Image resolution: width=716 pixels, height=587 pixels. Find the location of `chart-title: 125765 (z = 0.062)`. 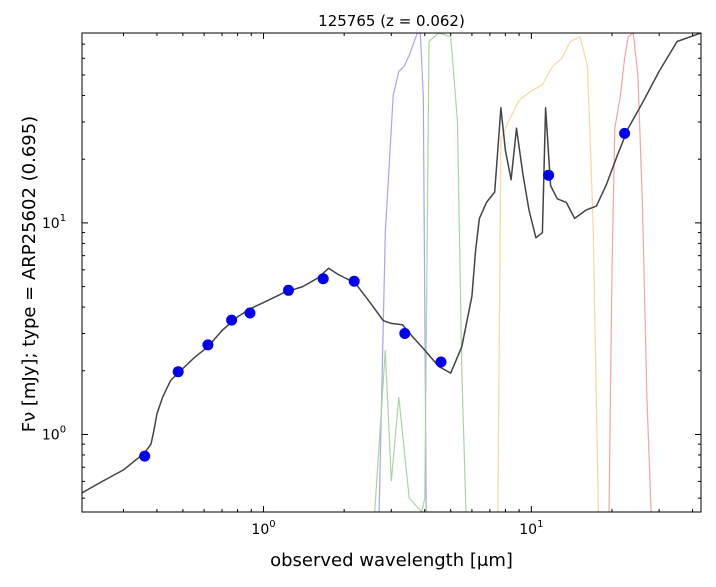

chart-title: 125765 (z = 0.062) is located at coordinates (391, 21).